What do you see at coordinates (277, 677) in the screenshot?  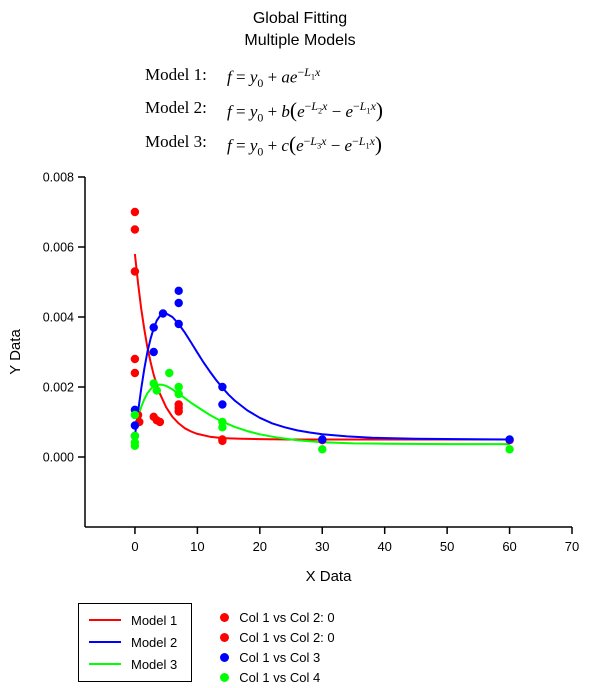 I see `legend-dot-item: Col 1 vs Col 4` at bounding box center [277, 677].